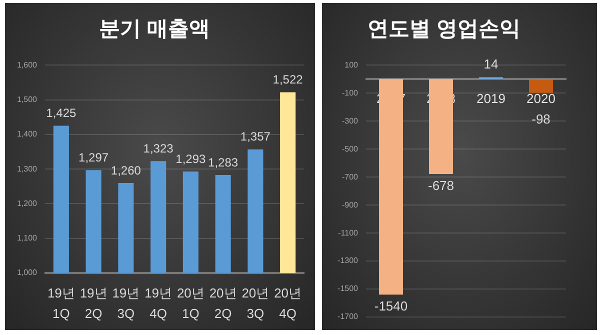 The image size is (601, 335). I want to click on x-tick-label: 19년 3Q, so click(126, 303).